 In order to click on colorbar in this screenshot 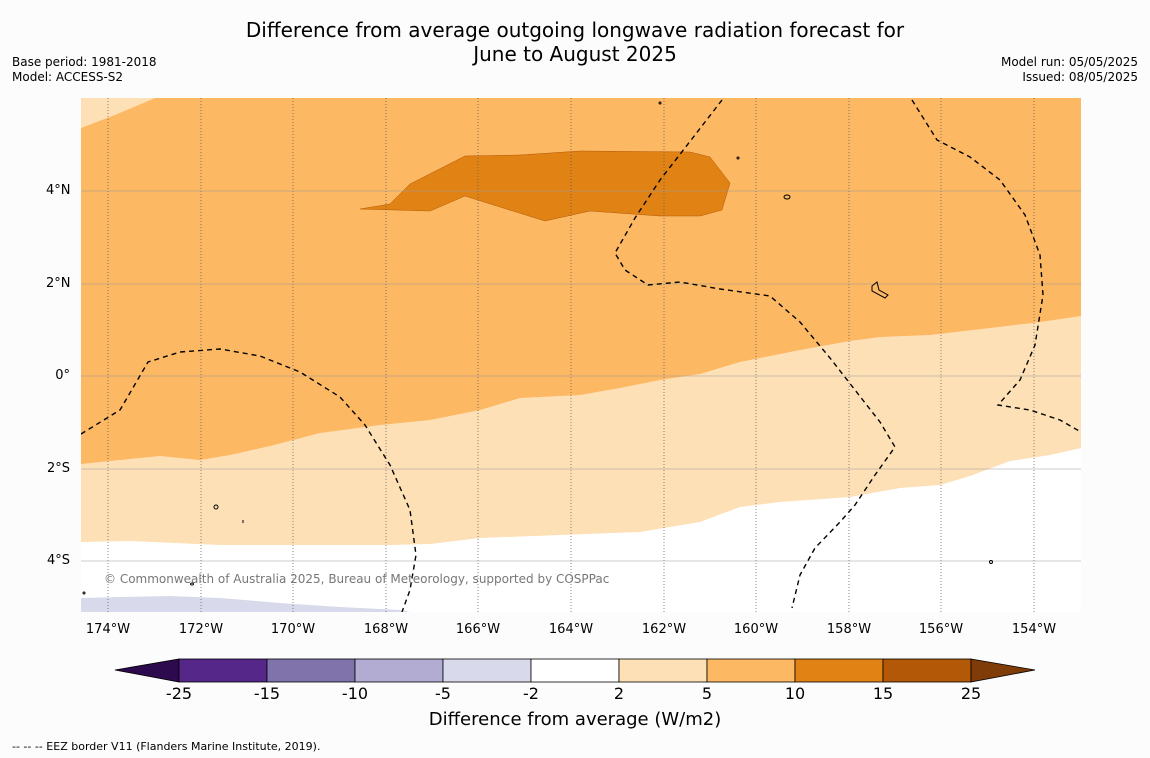, I will do `click(575, 670)`.